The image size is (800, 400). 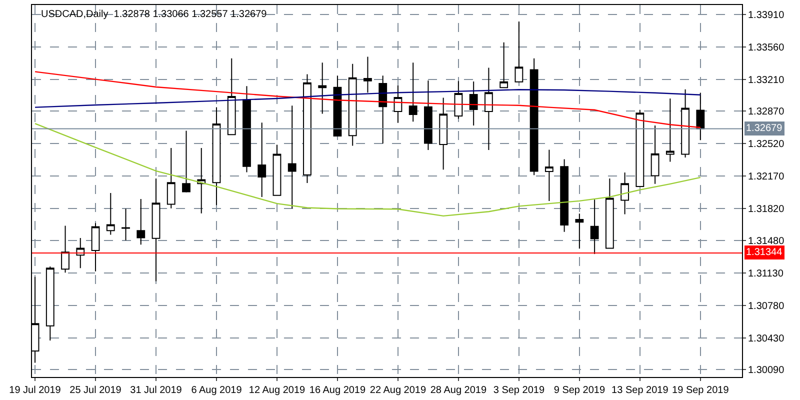 I want to click on x-tick-label: 28 Aug 2019, so click(x=458, y=390).